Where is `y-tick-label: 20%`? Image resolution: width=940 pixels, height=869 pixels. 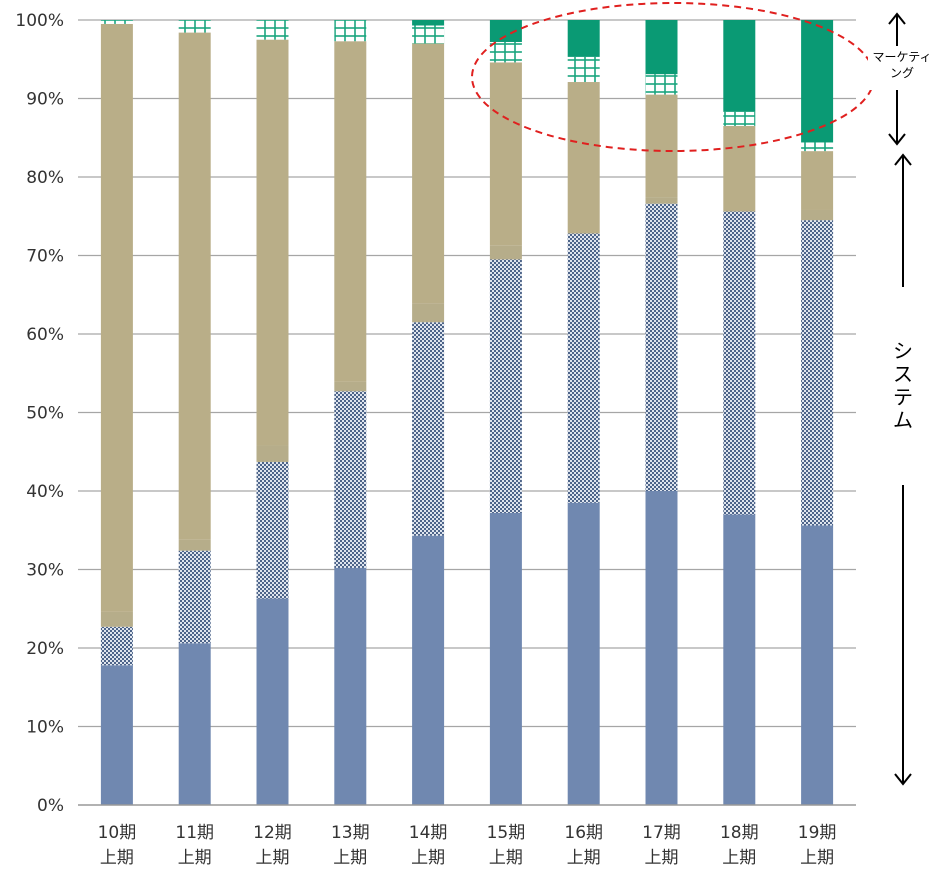
y-tick-label: 20% is located at coordinates (45, 649).